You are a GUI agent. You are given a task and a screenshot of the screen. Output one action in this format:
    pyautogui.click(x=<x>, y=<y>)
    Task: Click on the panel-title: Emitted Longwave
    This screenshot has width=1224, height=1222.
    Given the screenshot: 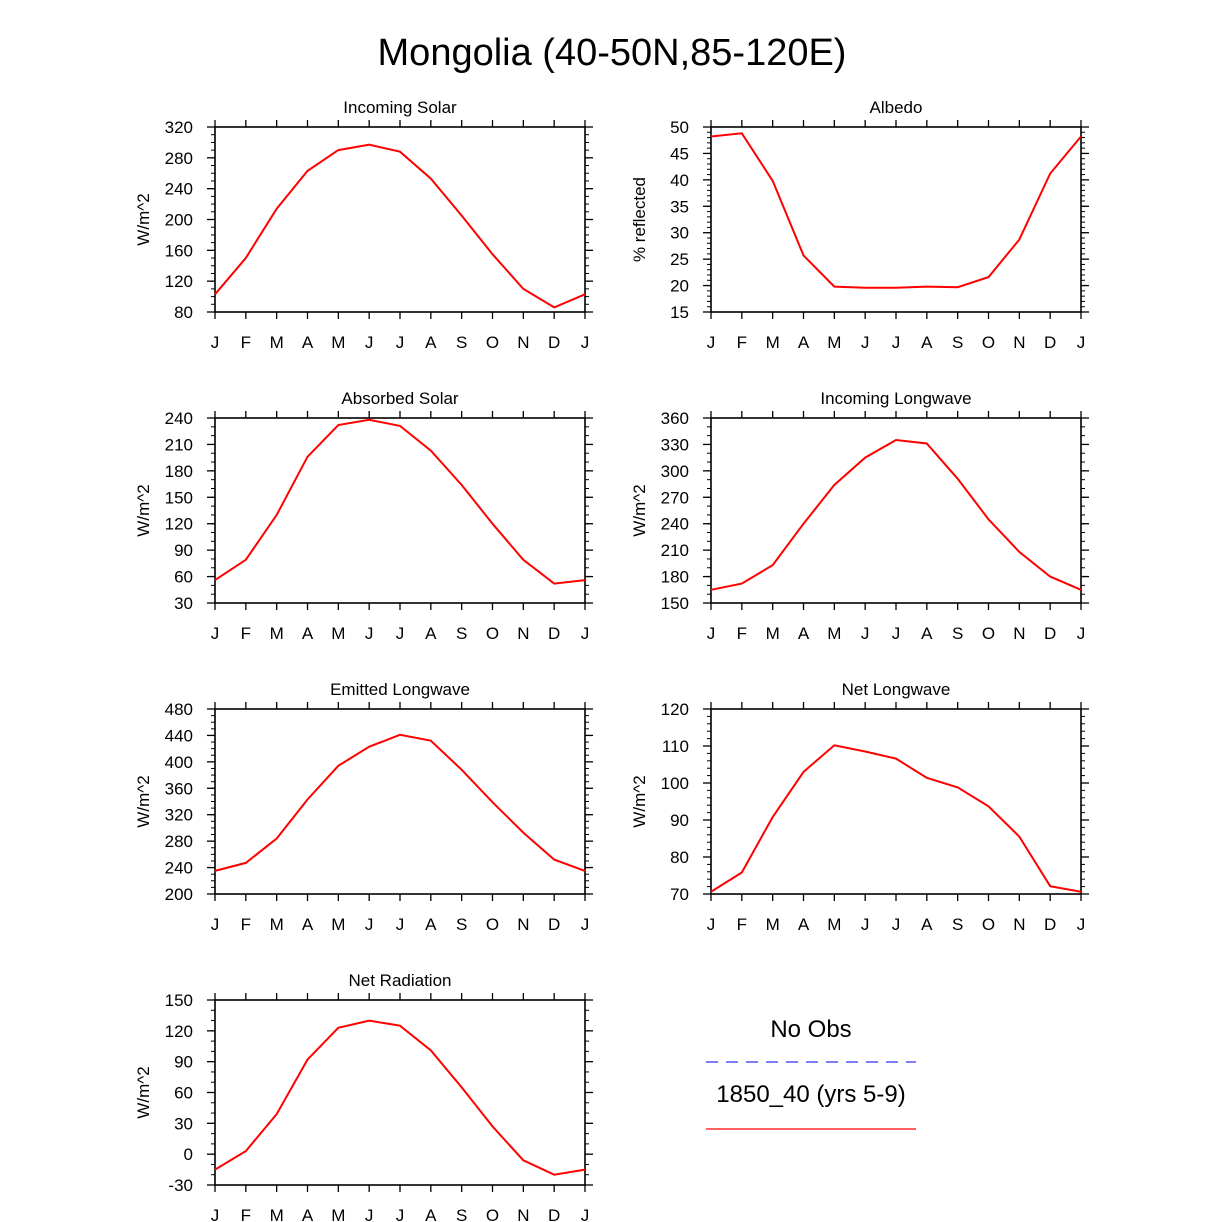 What is the action you would take?
    pyautogui.click(x=400, y=689)
    